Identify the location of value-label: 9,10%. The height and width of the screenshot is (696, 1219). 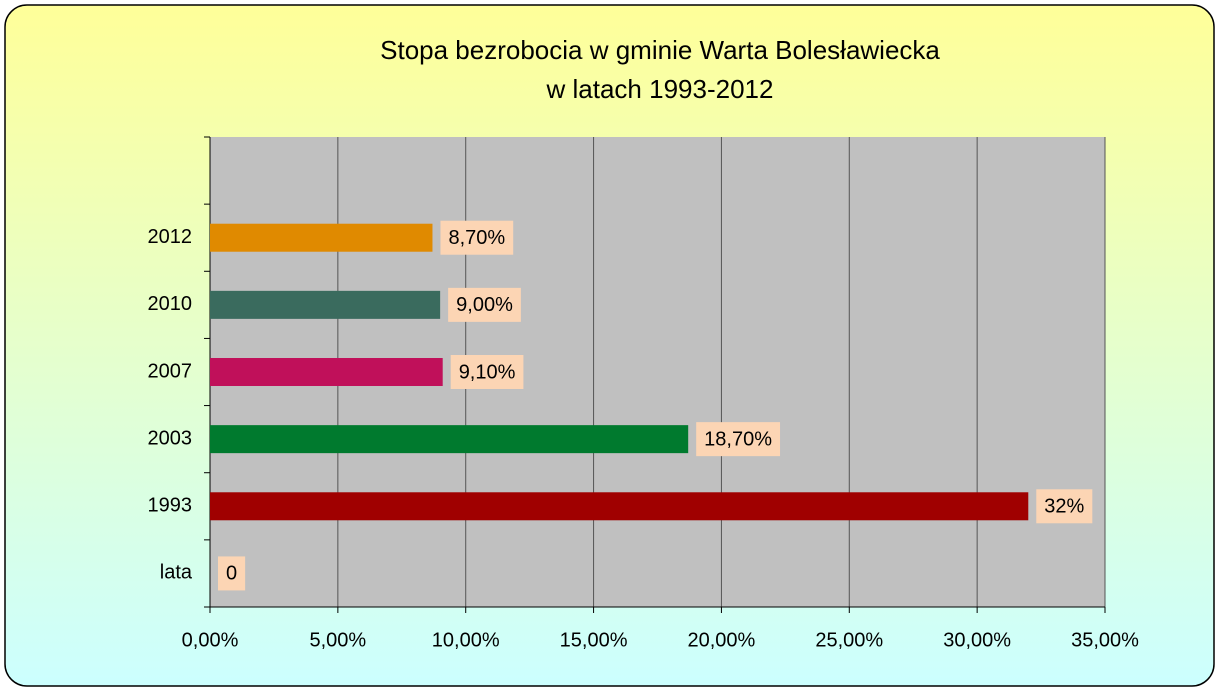
(487, 372).